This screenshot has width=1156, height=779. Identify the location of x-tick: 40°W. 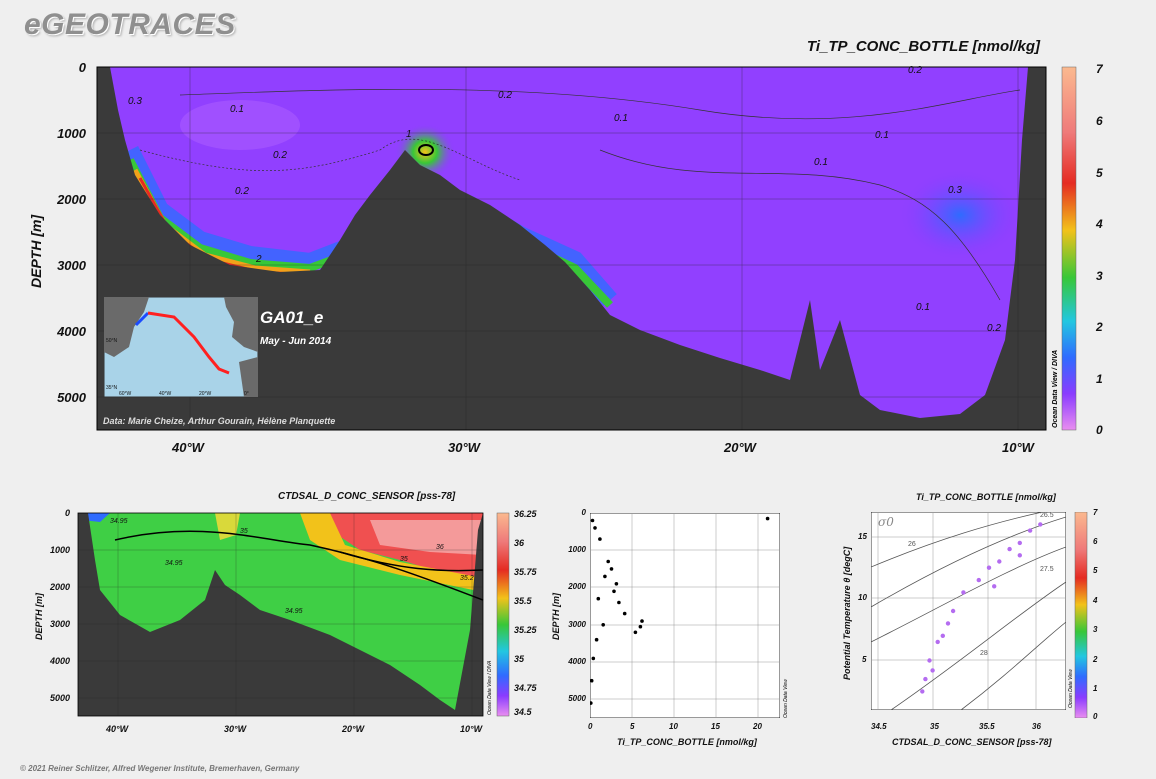
(188, 447).